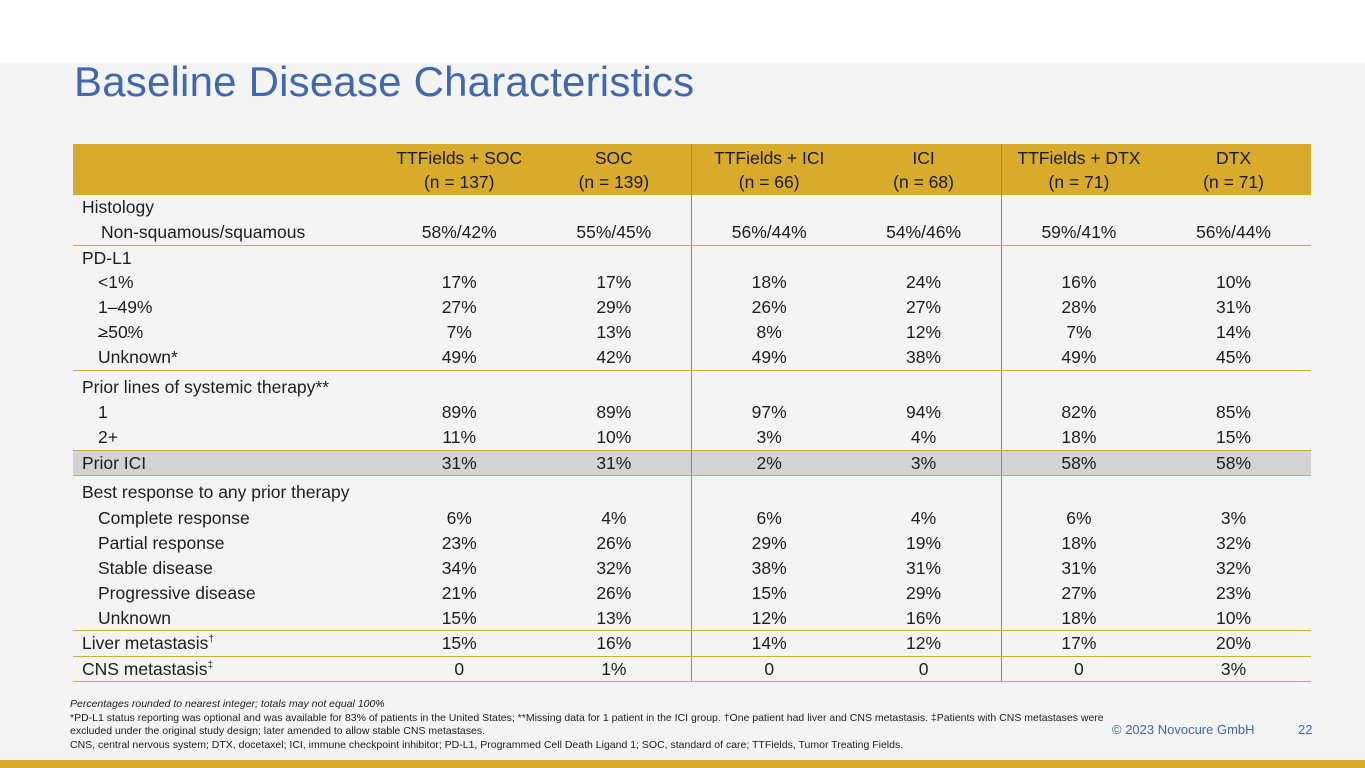 The height and width of the screenshot is (768, 1365). Describe the element at coordinates (1233, 643) in the screenshot. I see `cell: 20%` at that location.